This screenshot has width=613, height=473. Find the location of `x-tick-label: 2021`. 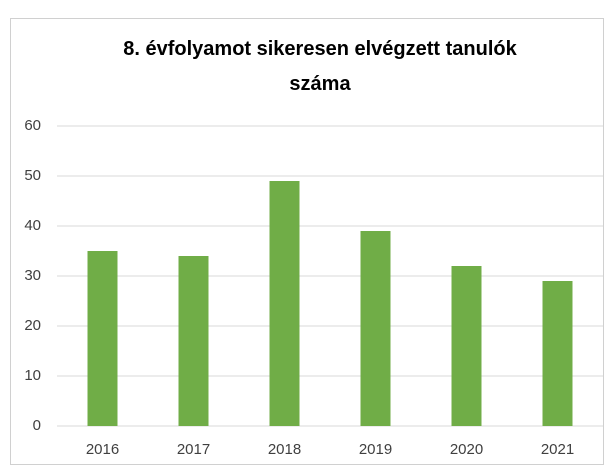

x-tick-label: 2021 is located at coordinates (557, 449).